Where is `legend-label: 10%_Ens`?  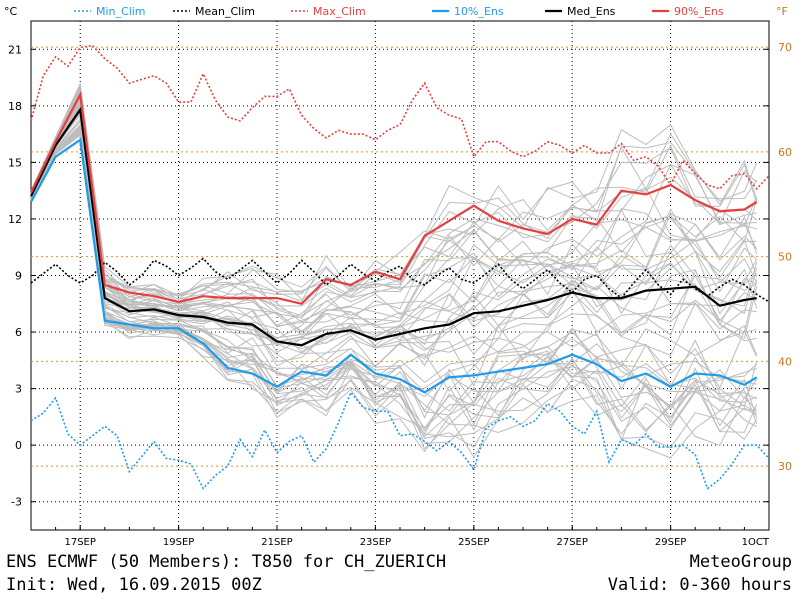 legend-label: 10%_Ens is located at coordinates (479, 11).